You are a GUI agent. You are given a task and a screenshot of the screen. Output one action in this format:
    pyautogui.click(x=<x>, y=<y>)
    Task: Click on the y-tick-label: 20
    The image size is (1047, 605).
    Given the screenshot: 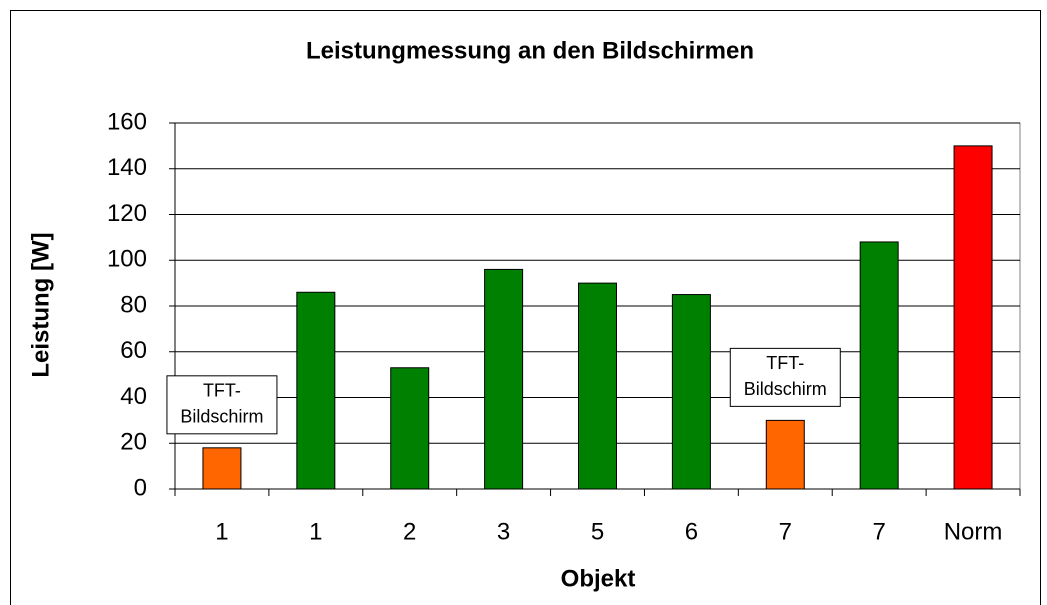 What is the action you would take?
    pyautogui.click(x=133, y=442)
    